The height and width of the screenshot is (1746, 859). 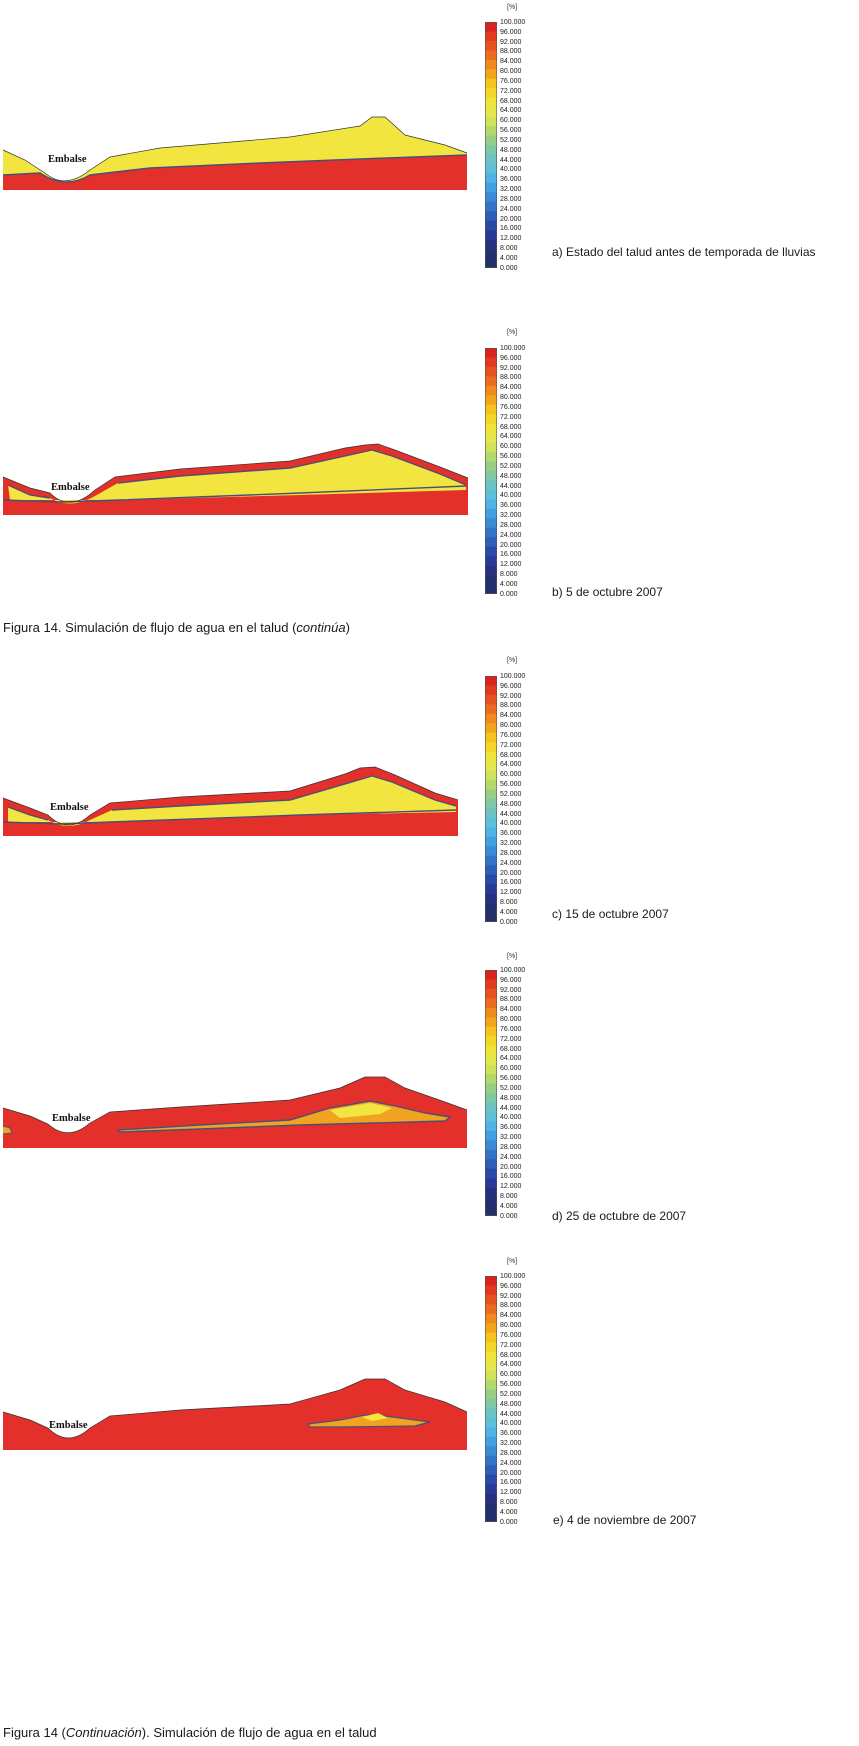 I want to click on simulation-b: Embalse, so click(x=235, y=479).